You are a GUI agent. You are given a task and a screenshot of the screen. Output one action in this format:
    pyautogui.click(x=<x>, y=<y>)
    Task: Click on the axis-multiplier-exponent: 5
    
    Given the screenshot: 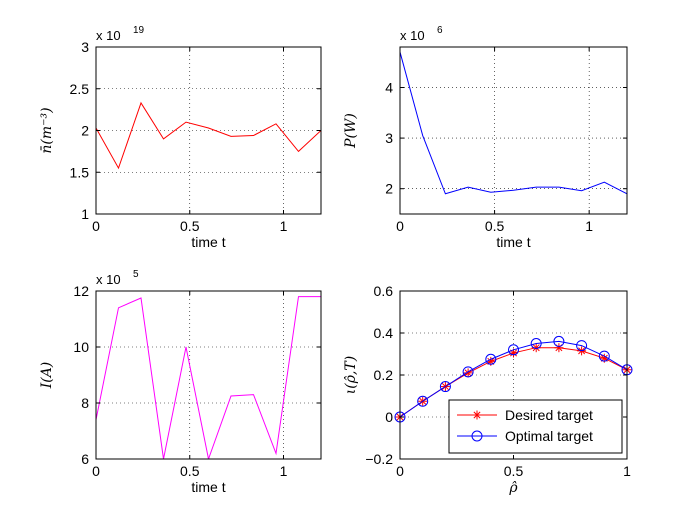 What is the action you would take?
    pyautogui.click(x=136, y=274)
    